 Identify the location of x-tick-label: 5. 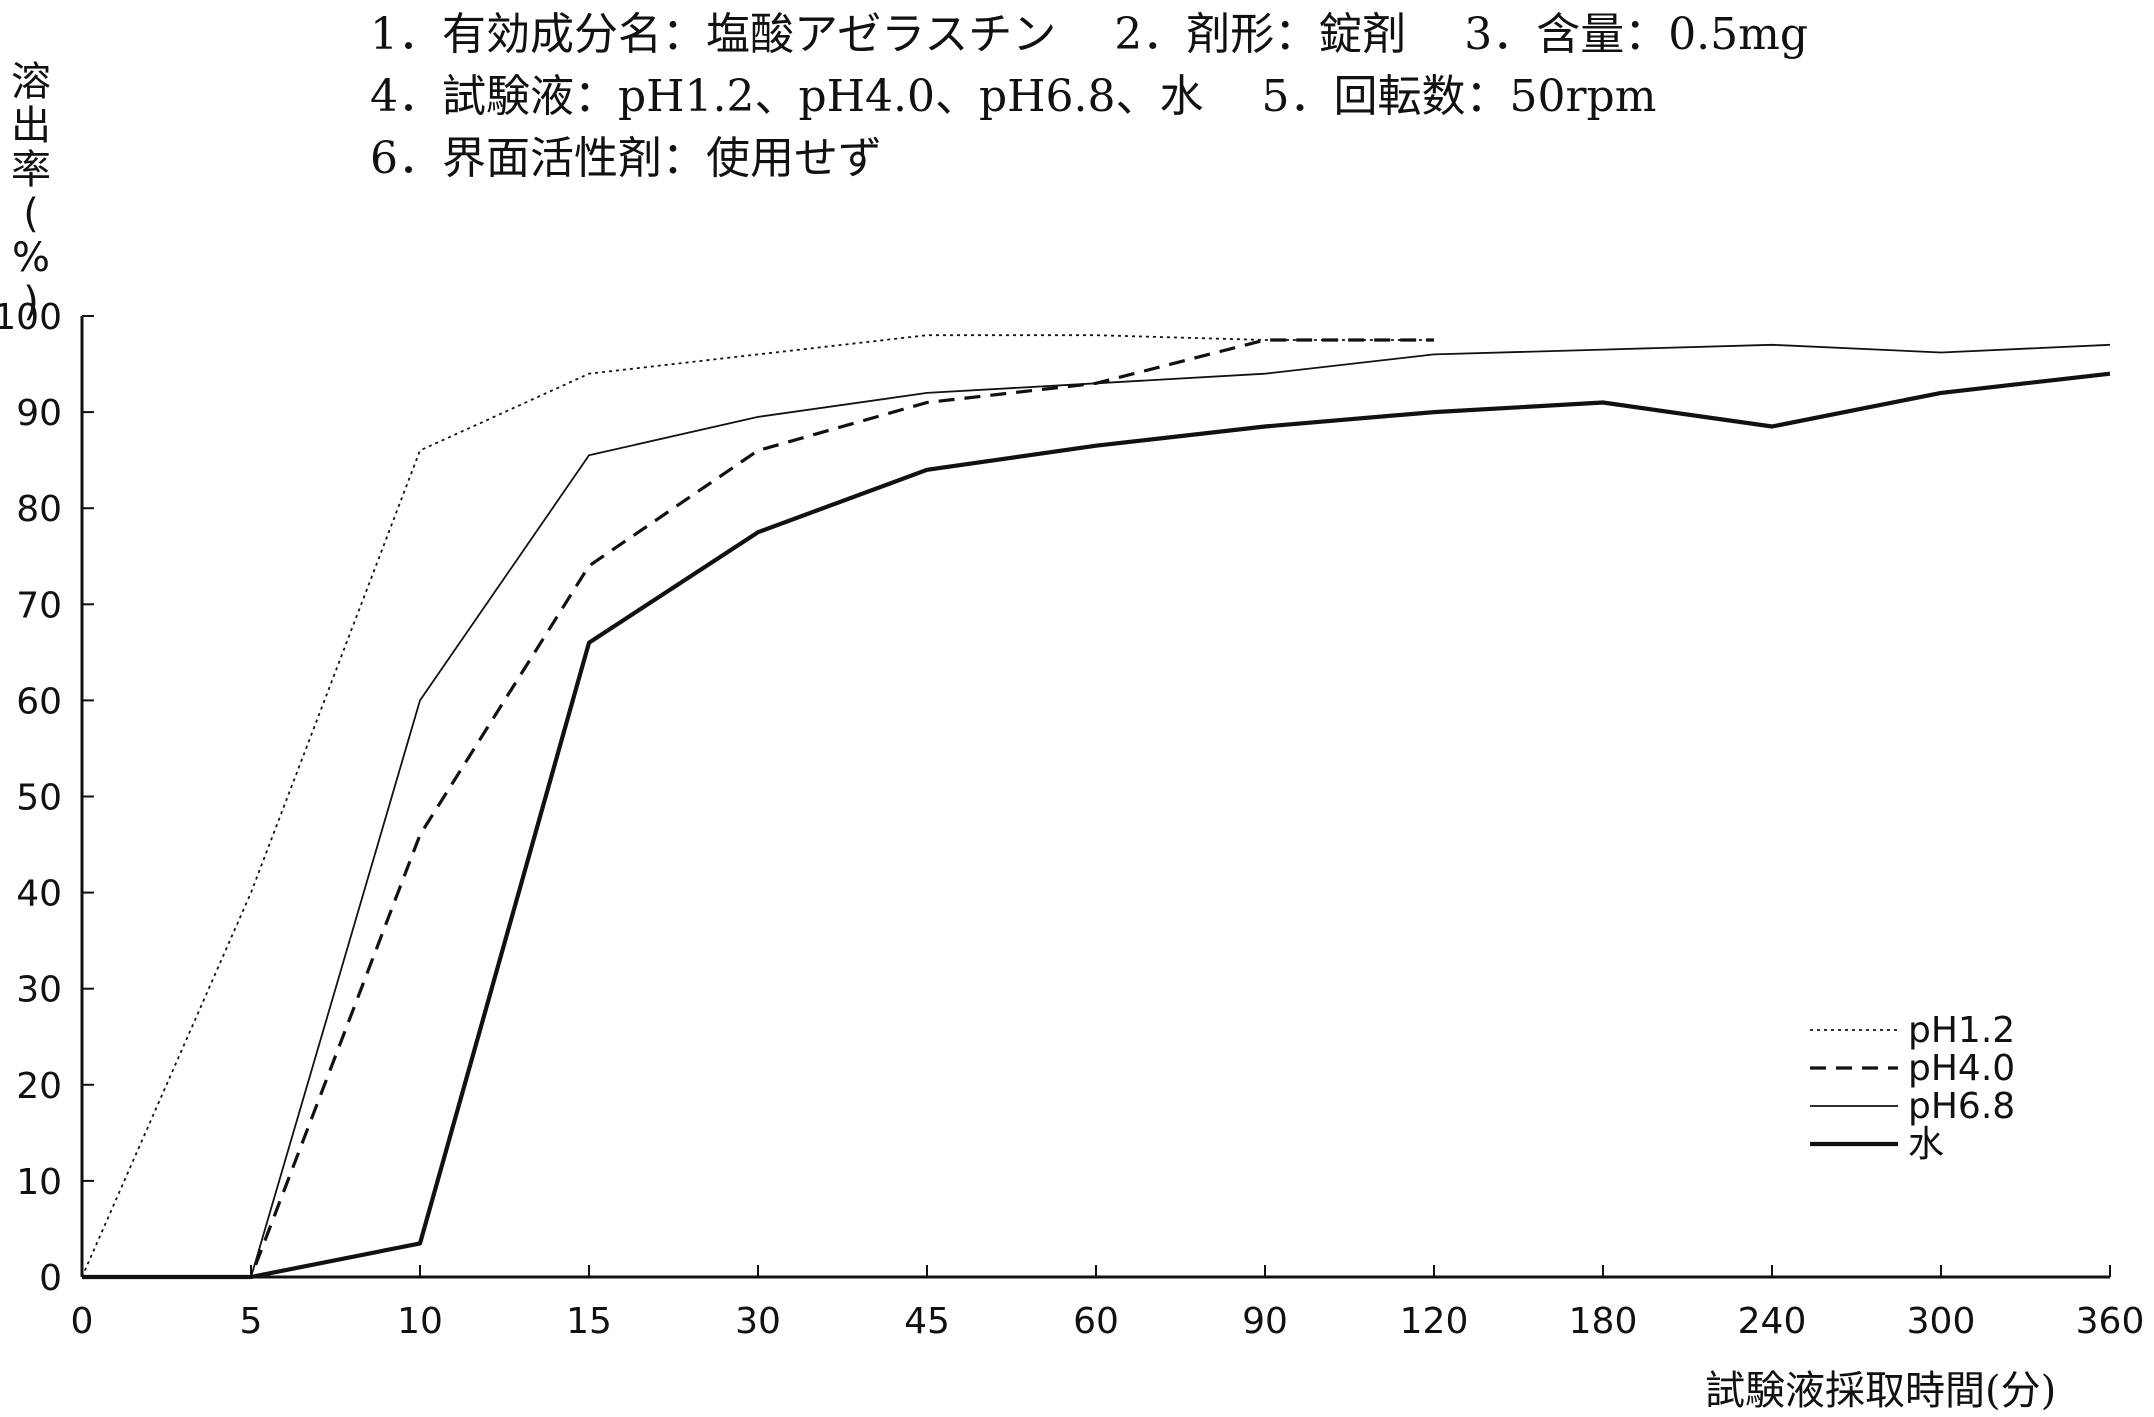
(251, 1321).